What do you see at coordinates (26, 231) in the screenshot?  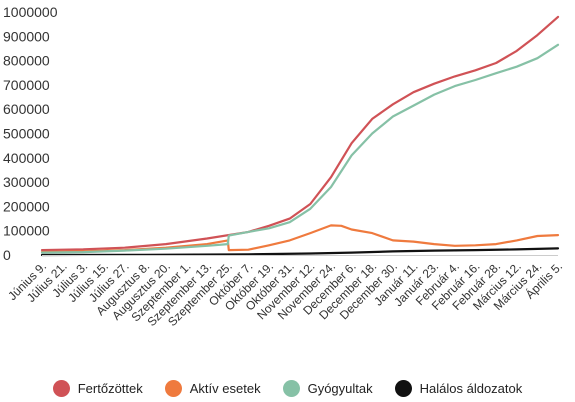 I see `y-tick-label: 100000` at bounding box center [26, 231].